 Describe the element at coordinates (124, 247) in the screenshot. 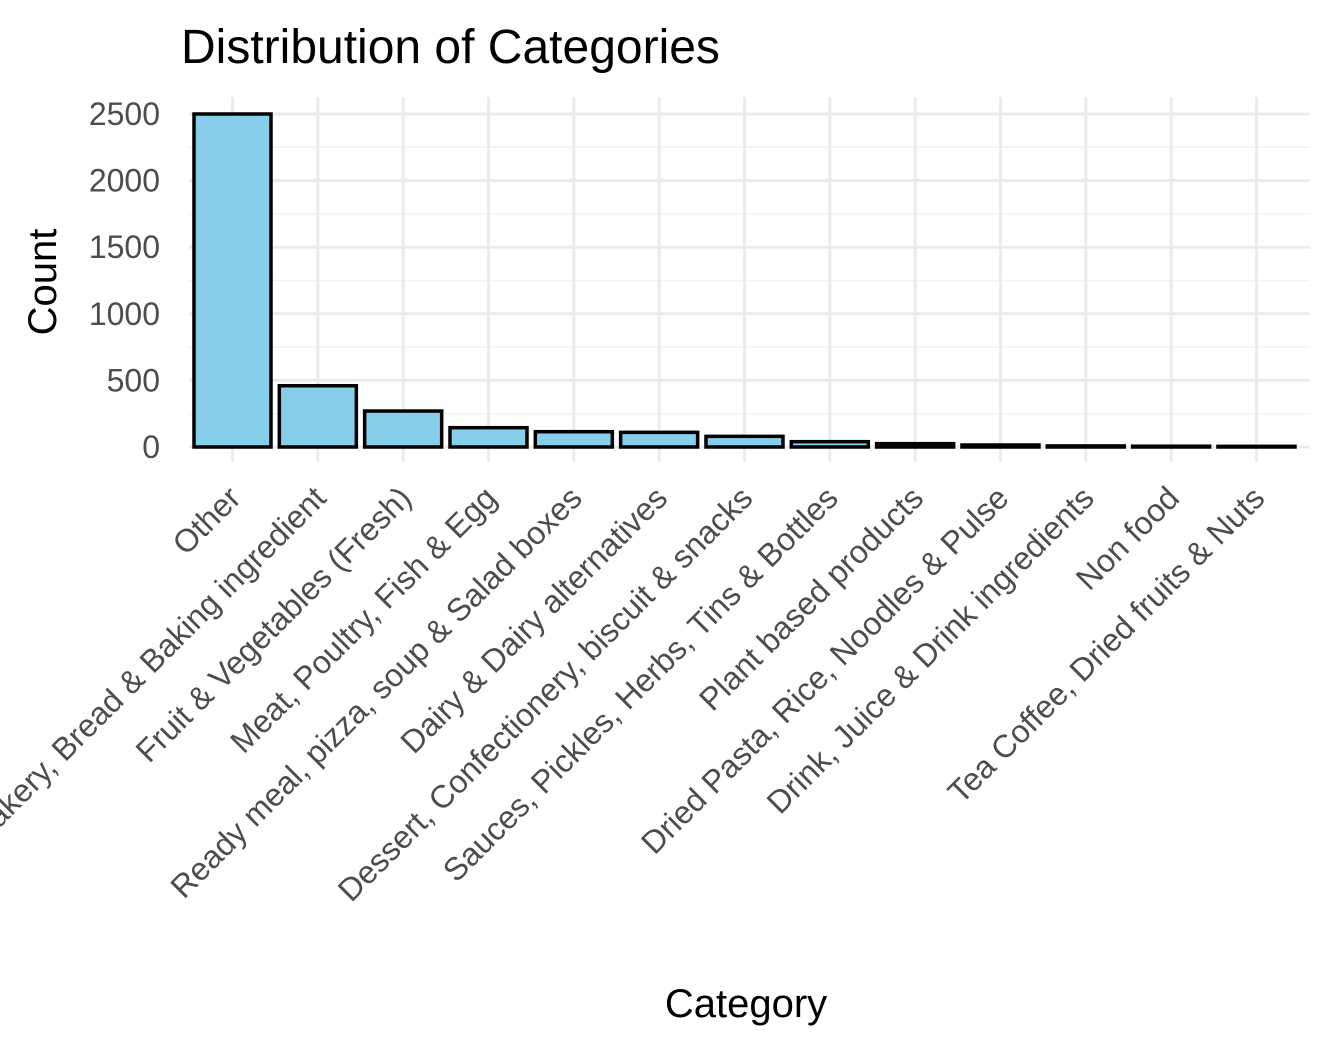

I see `y-tick-label: 1500` at that location.